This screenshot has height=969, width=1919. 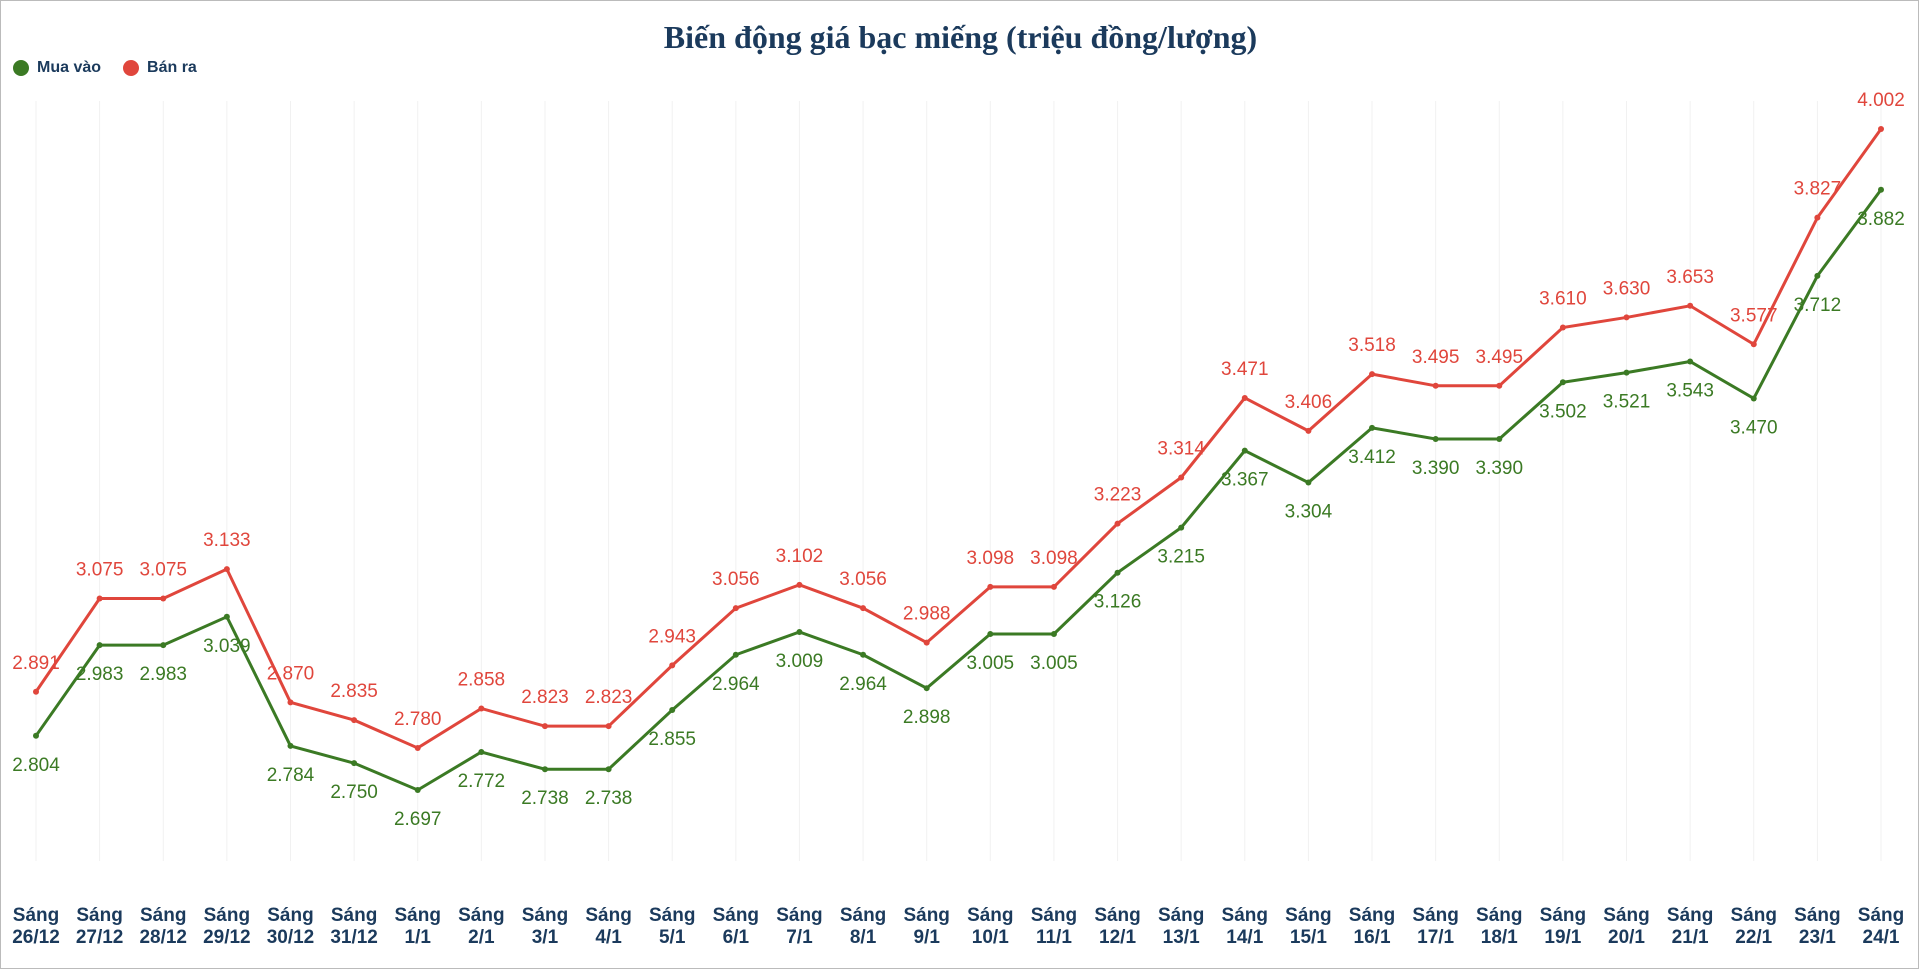 What do you see at coordinates (1817, 926) in the screenshot?
I see `x-tick-label: Sáng 23/1` at bounding box center [1817, 926].